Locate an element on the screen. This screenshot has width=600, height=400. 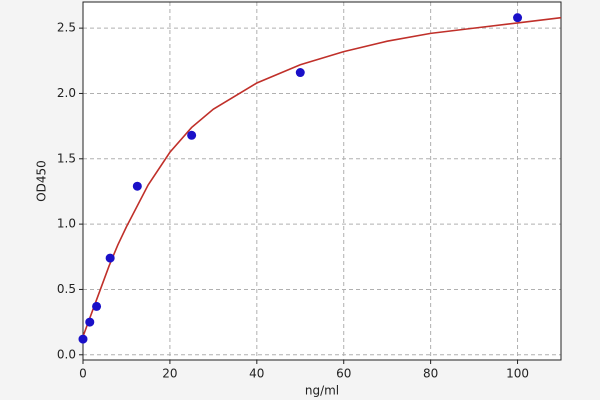
y-axis-label: OD450 is located at coordinates (42, 181).